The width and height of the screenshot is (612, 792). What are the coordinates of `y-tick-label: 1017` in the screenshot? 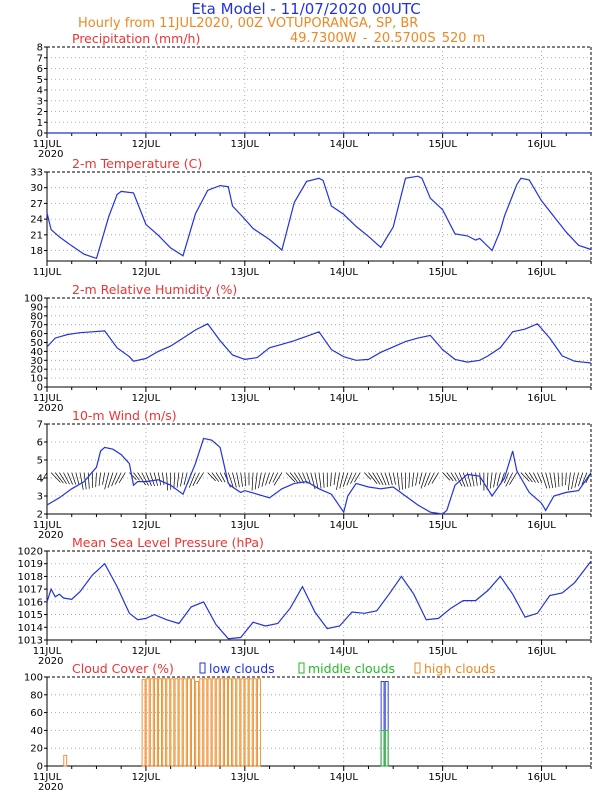 It's located at (30, 590).